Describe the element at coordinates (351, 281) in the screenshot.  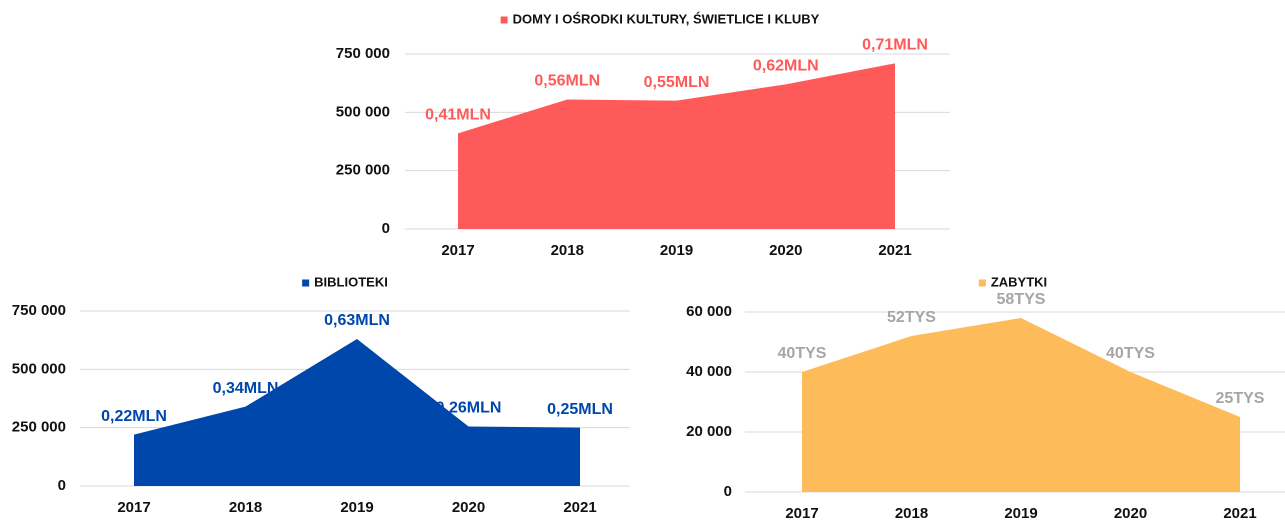
I see `legend-label: BIBLIOTEKI` at that location.